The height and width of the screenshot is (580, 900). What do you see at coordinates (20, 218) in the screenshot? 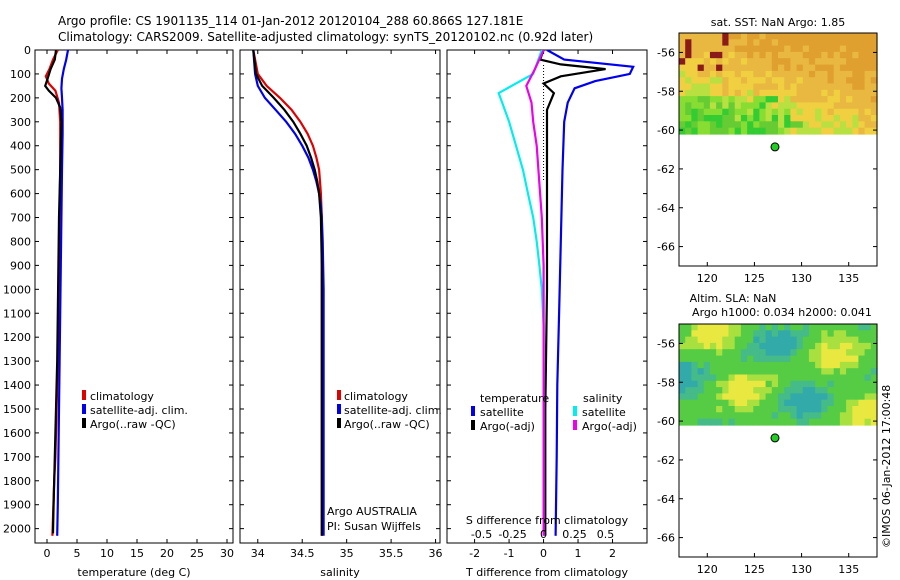
I see `y-tick-label: 700` at bounding box center [20, 218].